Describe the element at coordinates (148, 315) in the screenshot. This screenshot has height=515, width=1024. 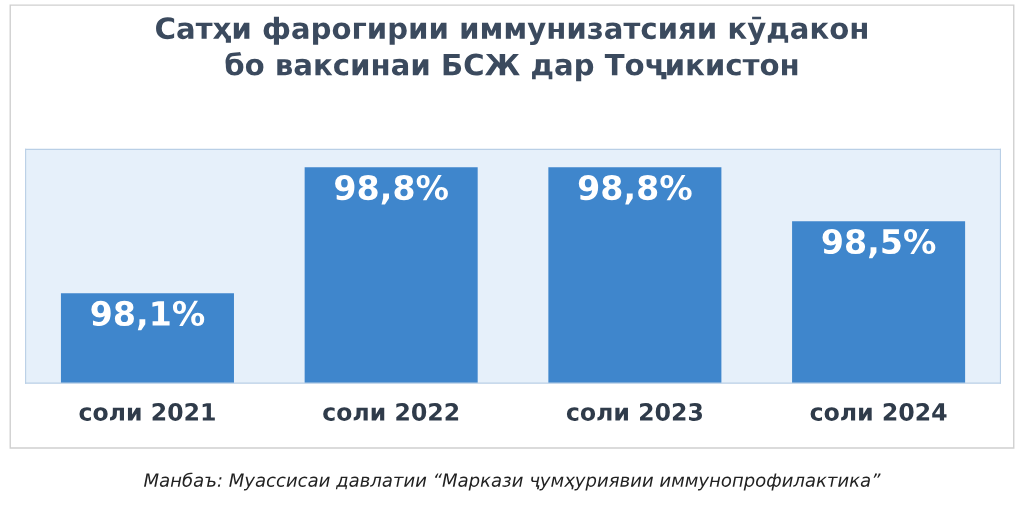
I see `data-label: 98,1%` at that location.